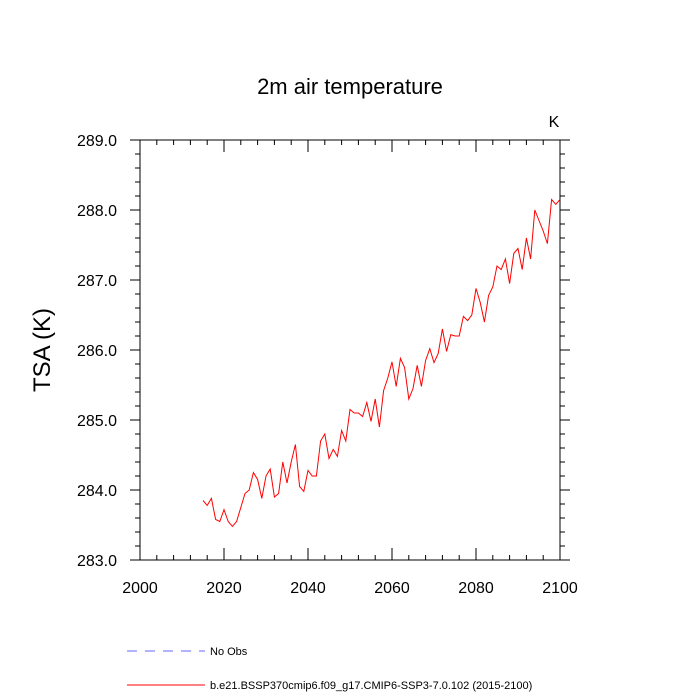  What do you see at coordinates (229, 652) in the screenshot?
I see `legend-label-no-obs: No Obs` at bounding box center [229, 652].